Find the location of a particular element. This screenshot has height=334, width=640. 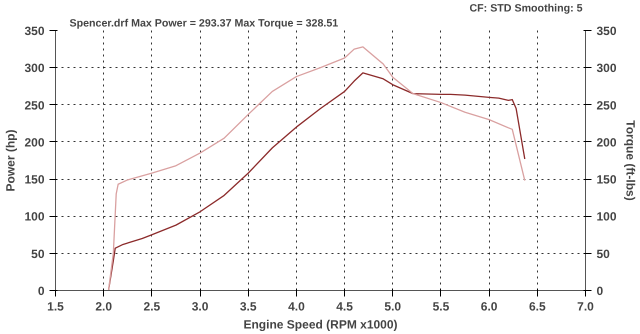

y2-axis-title: Torque (ft-lbs) is located at coordinates (631, 160).